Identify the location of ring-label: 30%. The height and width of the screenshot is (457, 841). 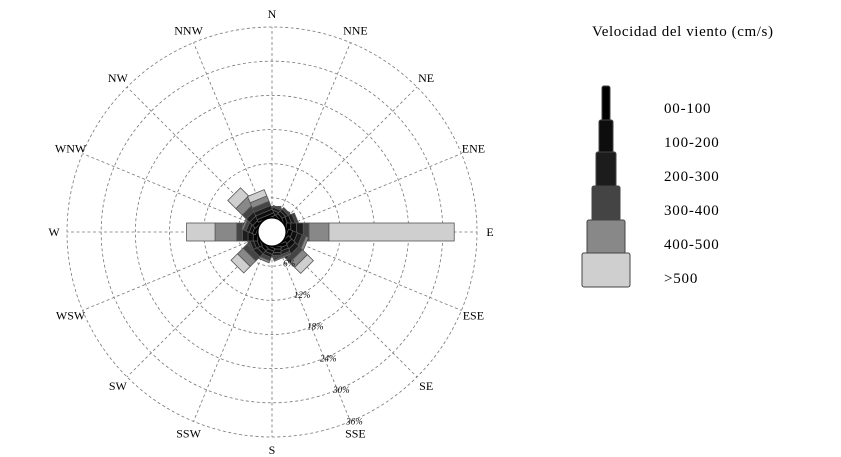
(341, 390).